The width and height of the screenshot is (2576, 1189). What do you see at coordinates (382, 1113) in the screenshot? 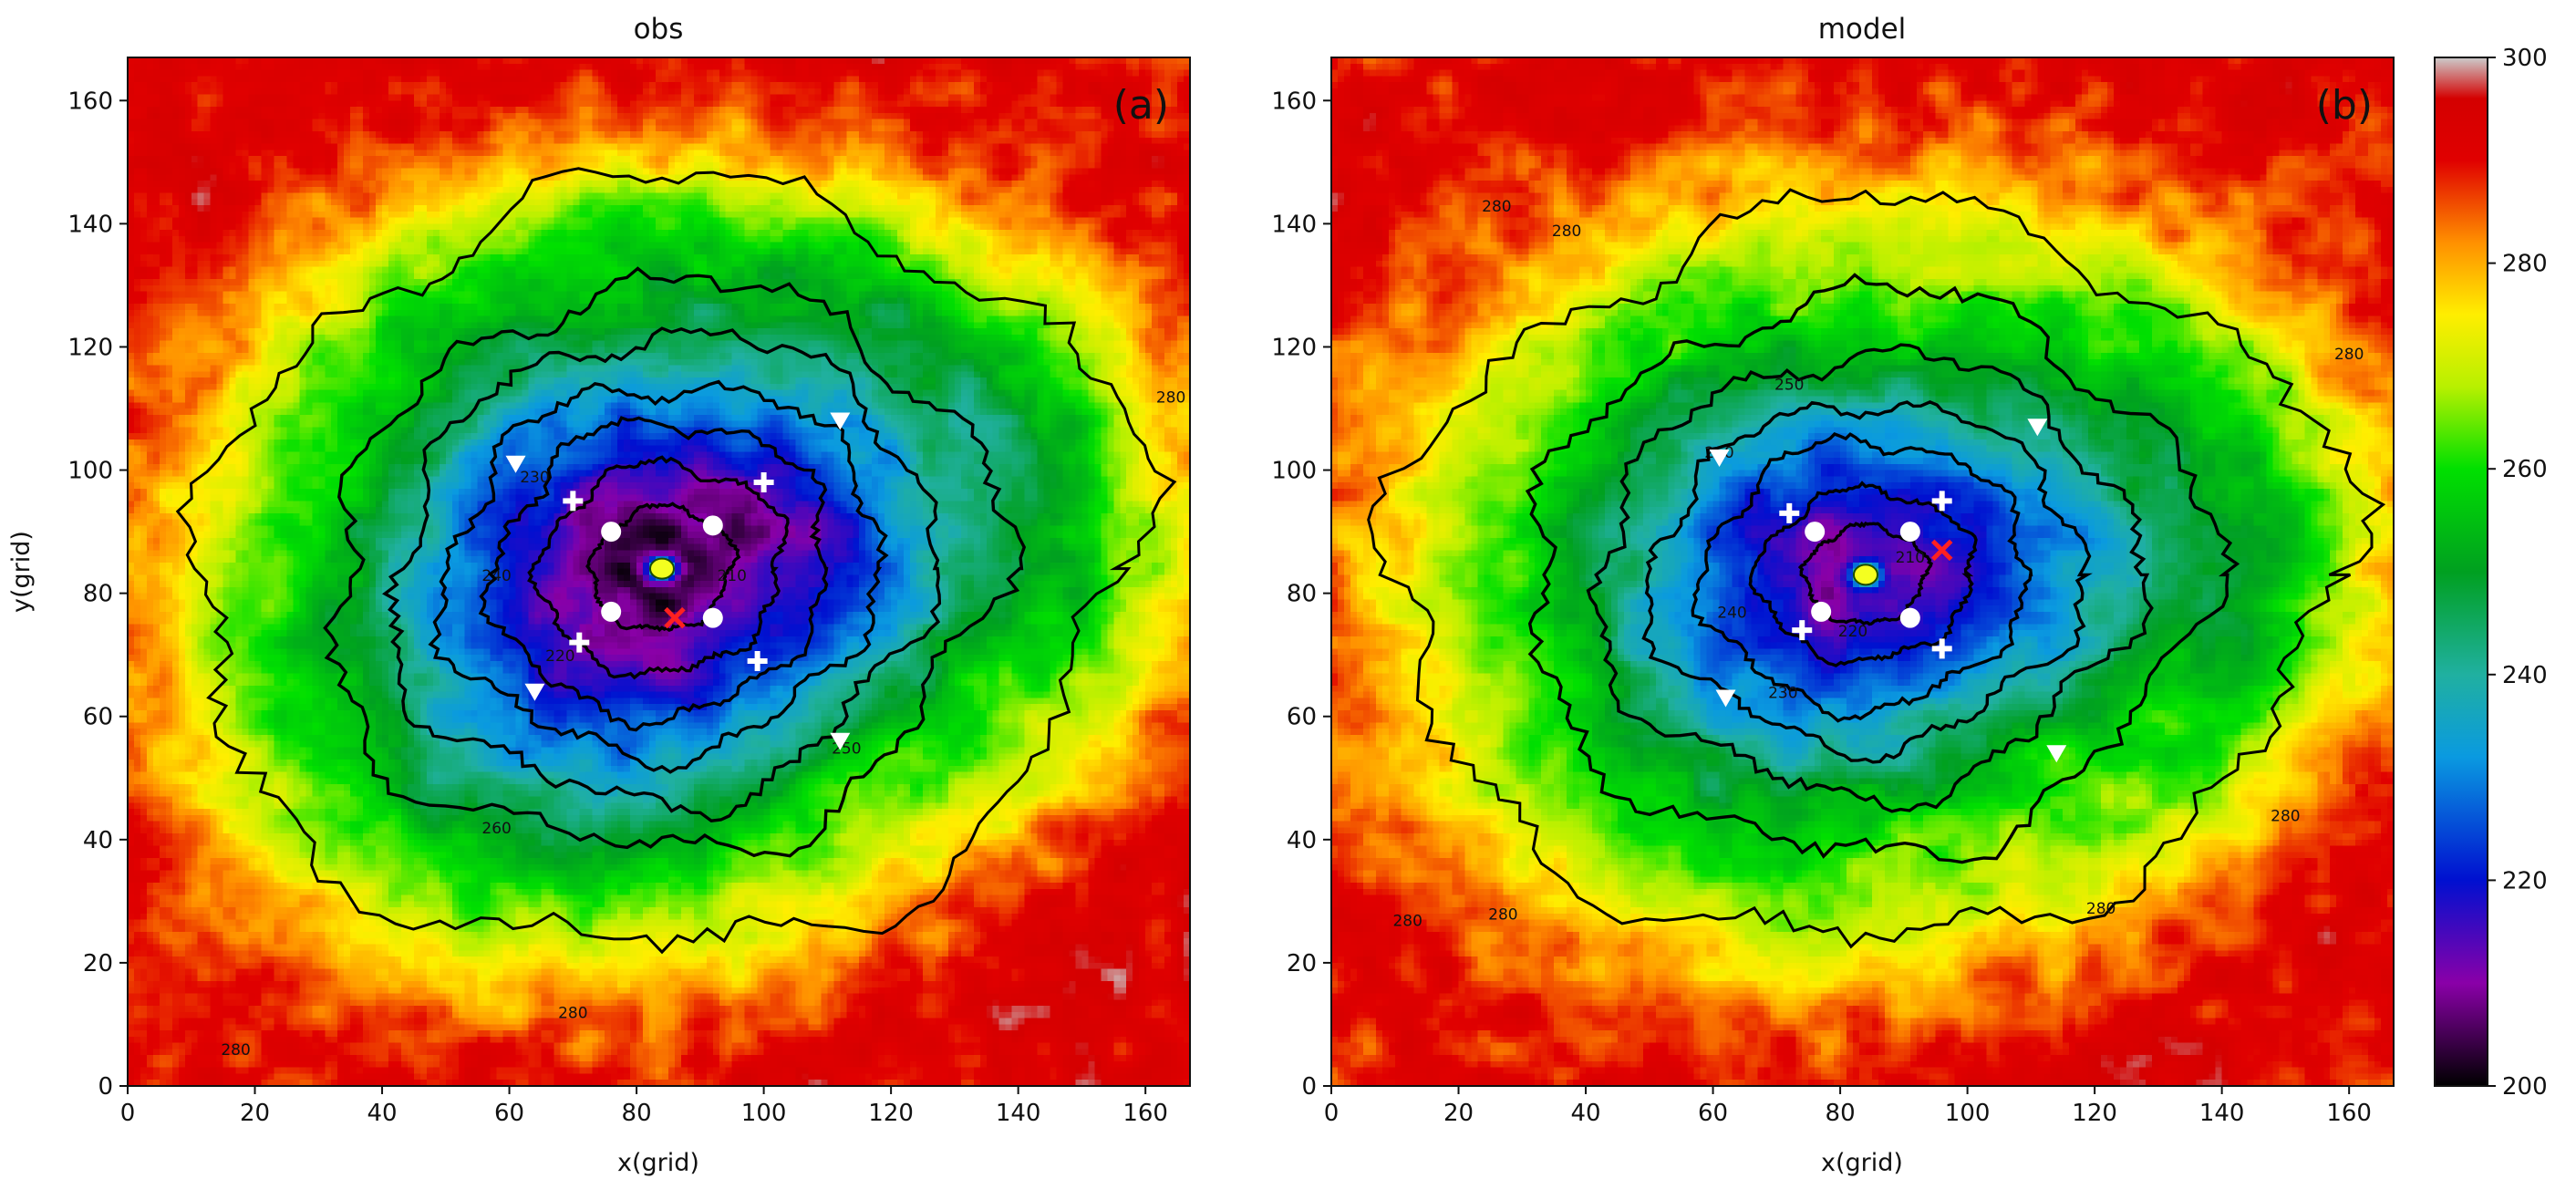
I see `x-tick-label: 40` at bounding box center [382, 1113].